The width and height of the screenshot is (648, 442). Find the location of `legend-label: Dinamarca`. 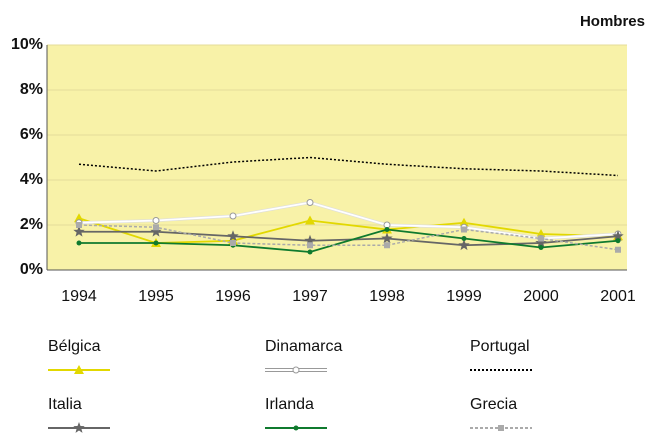

legend-label: Dinamarca is located at coordinates (303, 346).